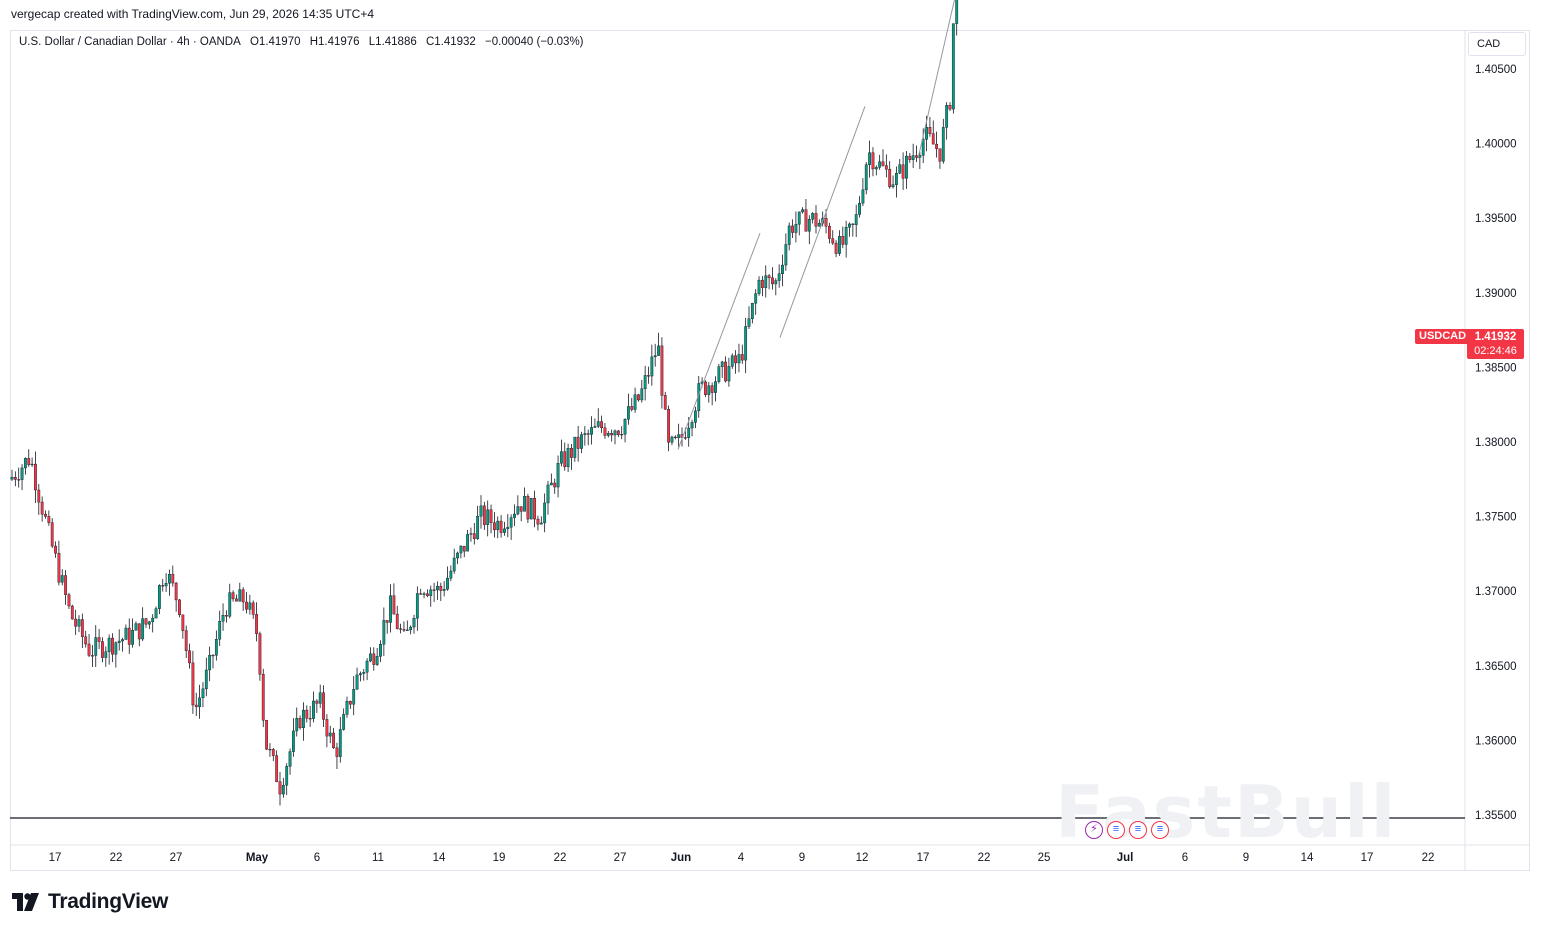  I want to click on lightning-icon: ⚡, so click(1094, 830).